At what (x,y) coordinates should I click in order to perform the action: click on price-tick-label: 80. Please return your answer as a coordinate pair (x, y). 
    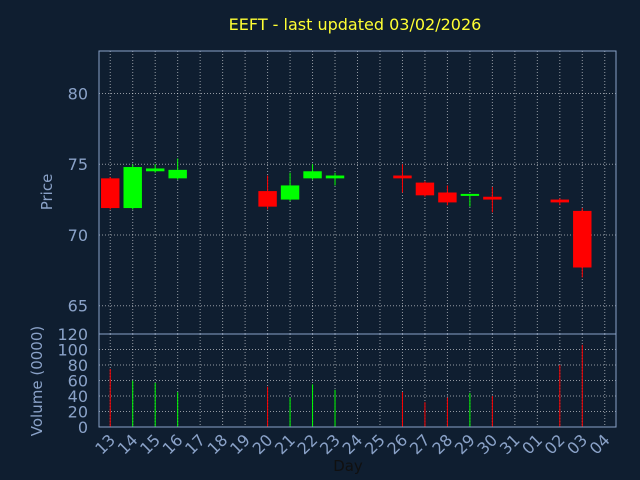
    Looking at the image, I should click on (78, 93).